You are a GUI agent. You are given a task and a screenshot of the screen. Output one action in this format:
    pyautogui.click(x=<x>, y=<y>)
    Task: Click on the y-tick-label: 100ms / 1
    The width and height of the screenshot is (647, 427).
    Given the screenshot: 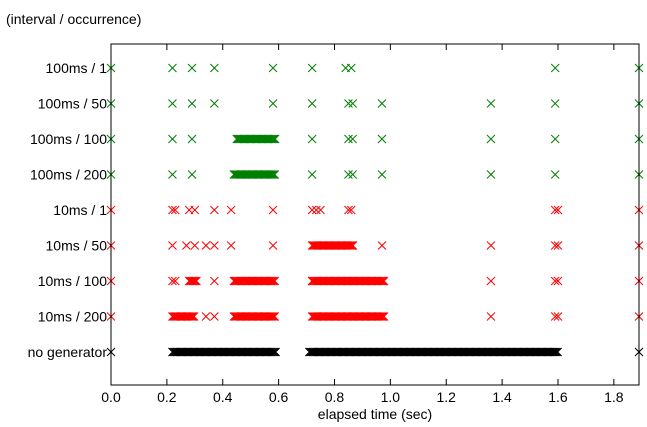 What is the action you would take?
    pyautogui.click(x=77, y=68)
    